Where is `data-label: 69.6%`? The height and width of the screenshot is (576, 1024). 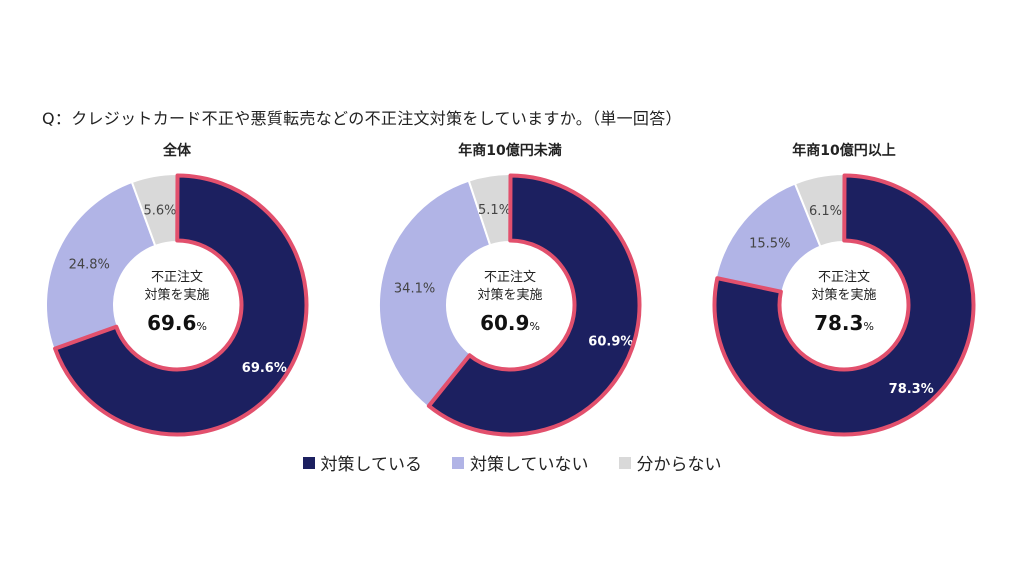 data-label: 69.6% is located at coordinates (264, 368).